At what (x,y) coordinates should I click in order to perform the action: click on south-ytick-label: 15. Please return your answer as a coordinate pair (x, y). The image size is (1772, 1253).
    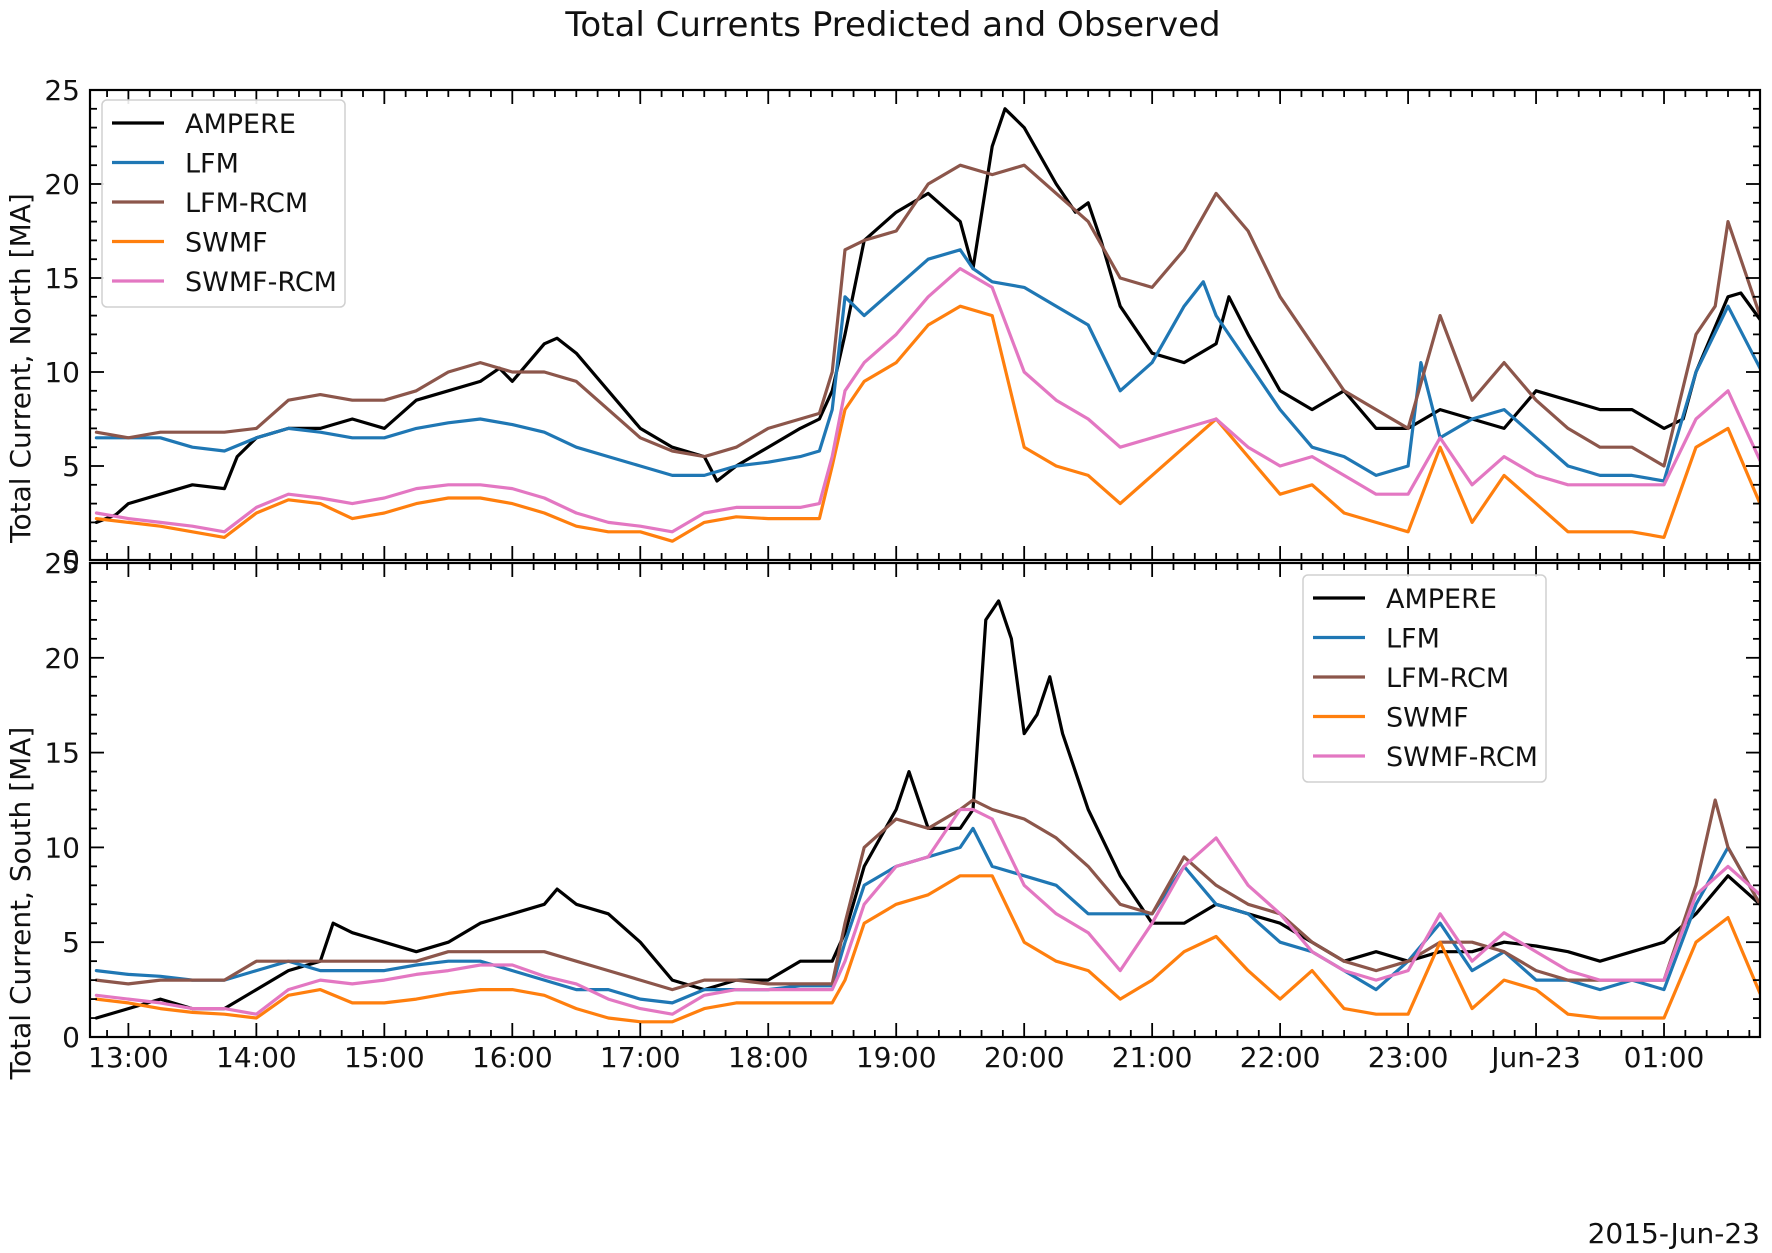
    Looking at the image, I should click on (62, 753).